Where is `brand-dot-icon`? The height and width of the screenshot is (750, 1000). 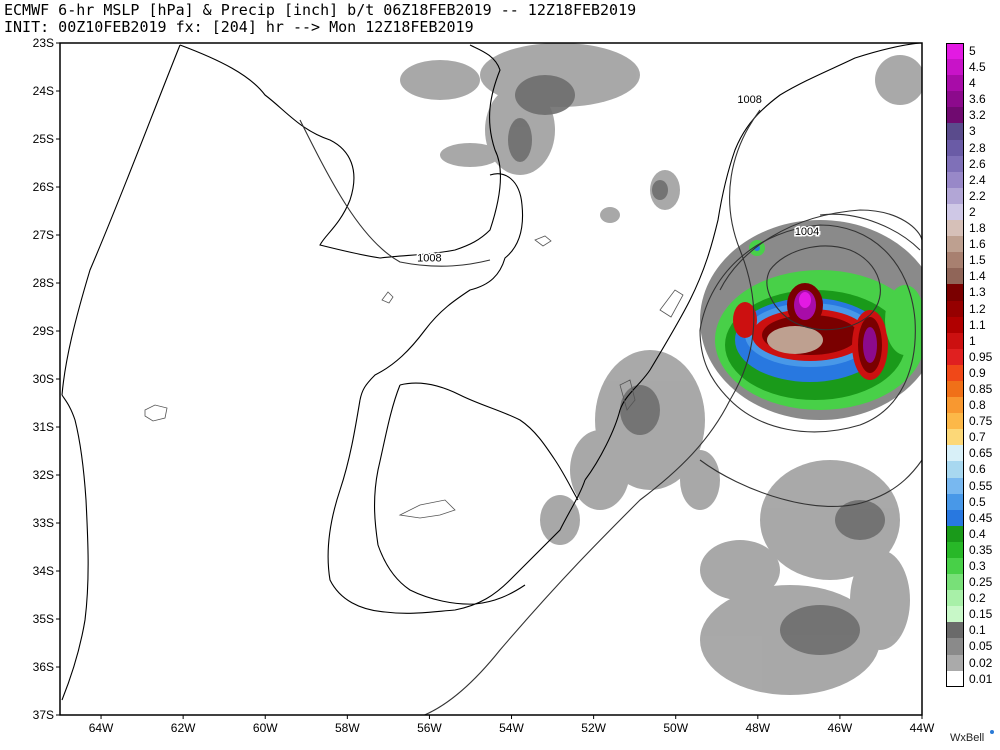 brand-dot-icon is located at coordinates (992, 732).